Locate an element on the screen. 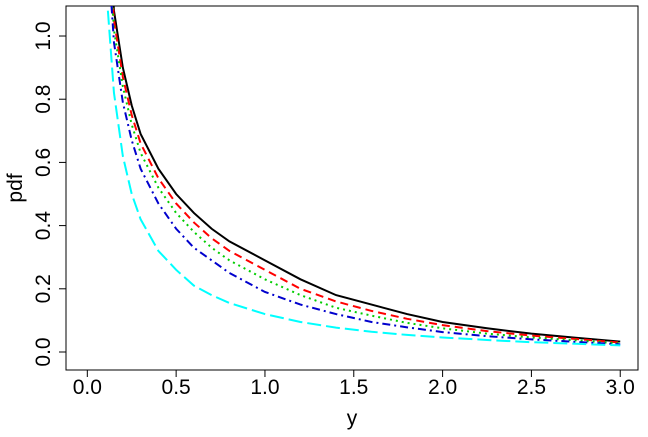  x-tick-label: 2.0 is located at coordinates (442, 387).